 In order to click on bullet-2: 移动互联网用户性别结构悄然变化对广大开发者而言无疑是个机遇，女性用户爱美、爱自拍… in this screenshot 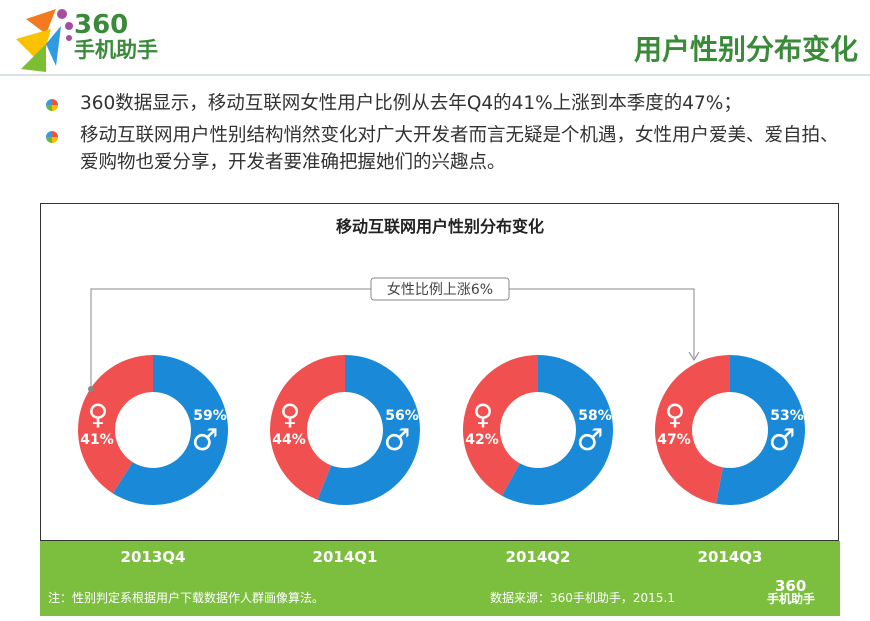, I will do `click(443, 149)`.